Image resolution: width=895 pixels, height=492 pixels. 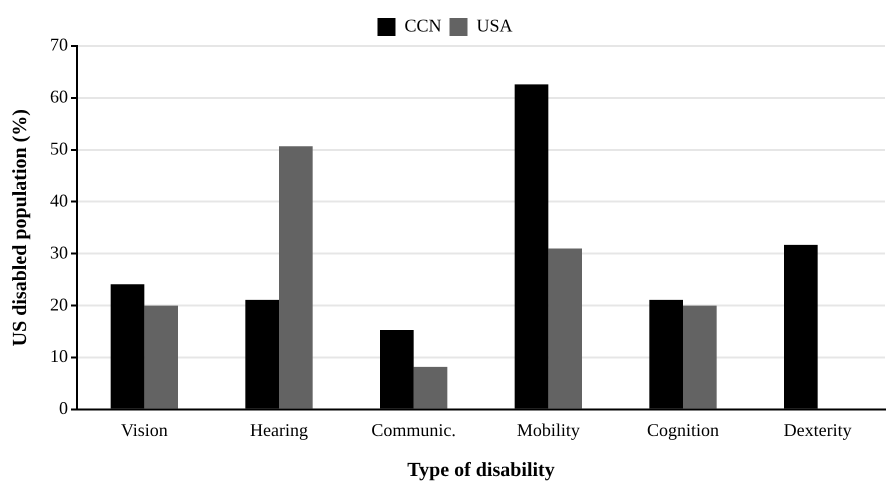 I want to click on x-tick-label: Dexterity, so click(x=818, y=430).